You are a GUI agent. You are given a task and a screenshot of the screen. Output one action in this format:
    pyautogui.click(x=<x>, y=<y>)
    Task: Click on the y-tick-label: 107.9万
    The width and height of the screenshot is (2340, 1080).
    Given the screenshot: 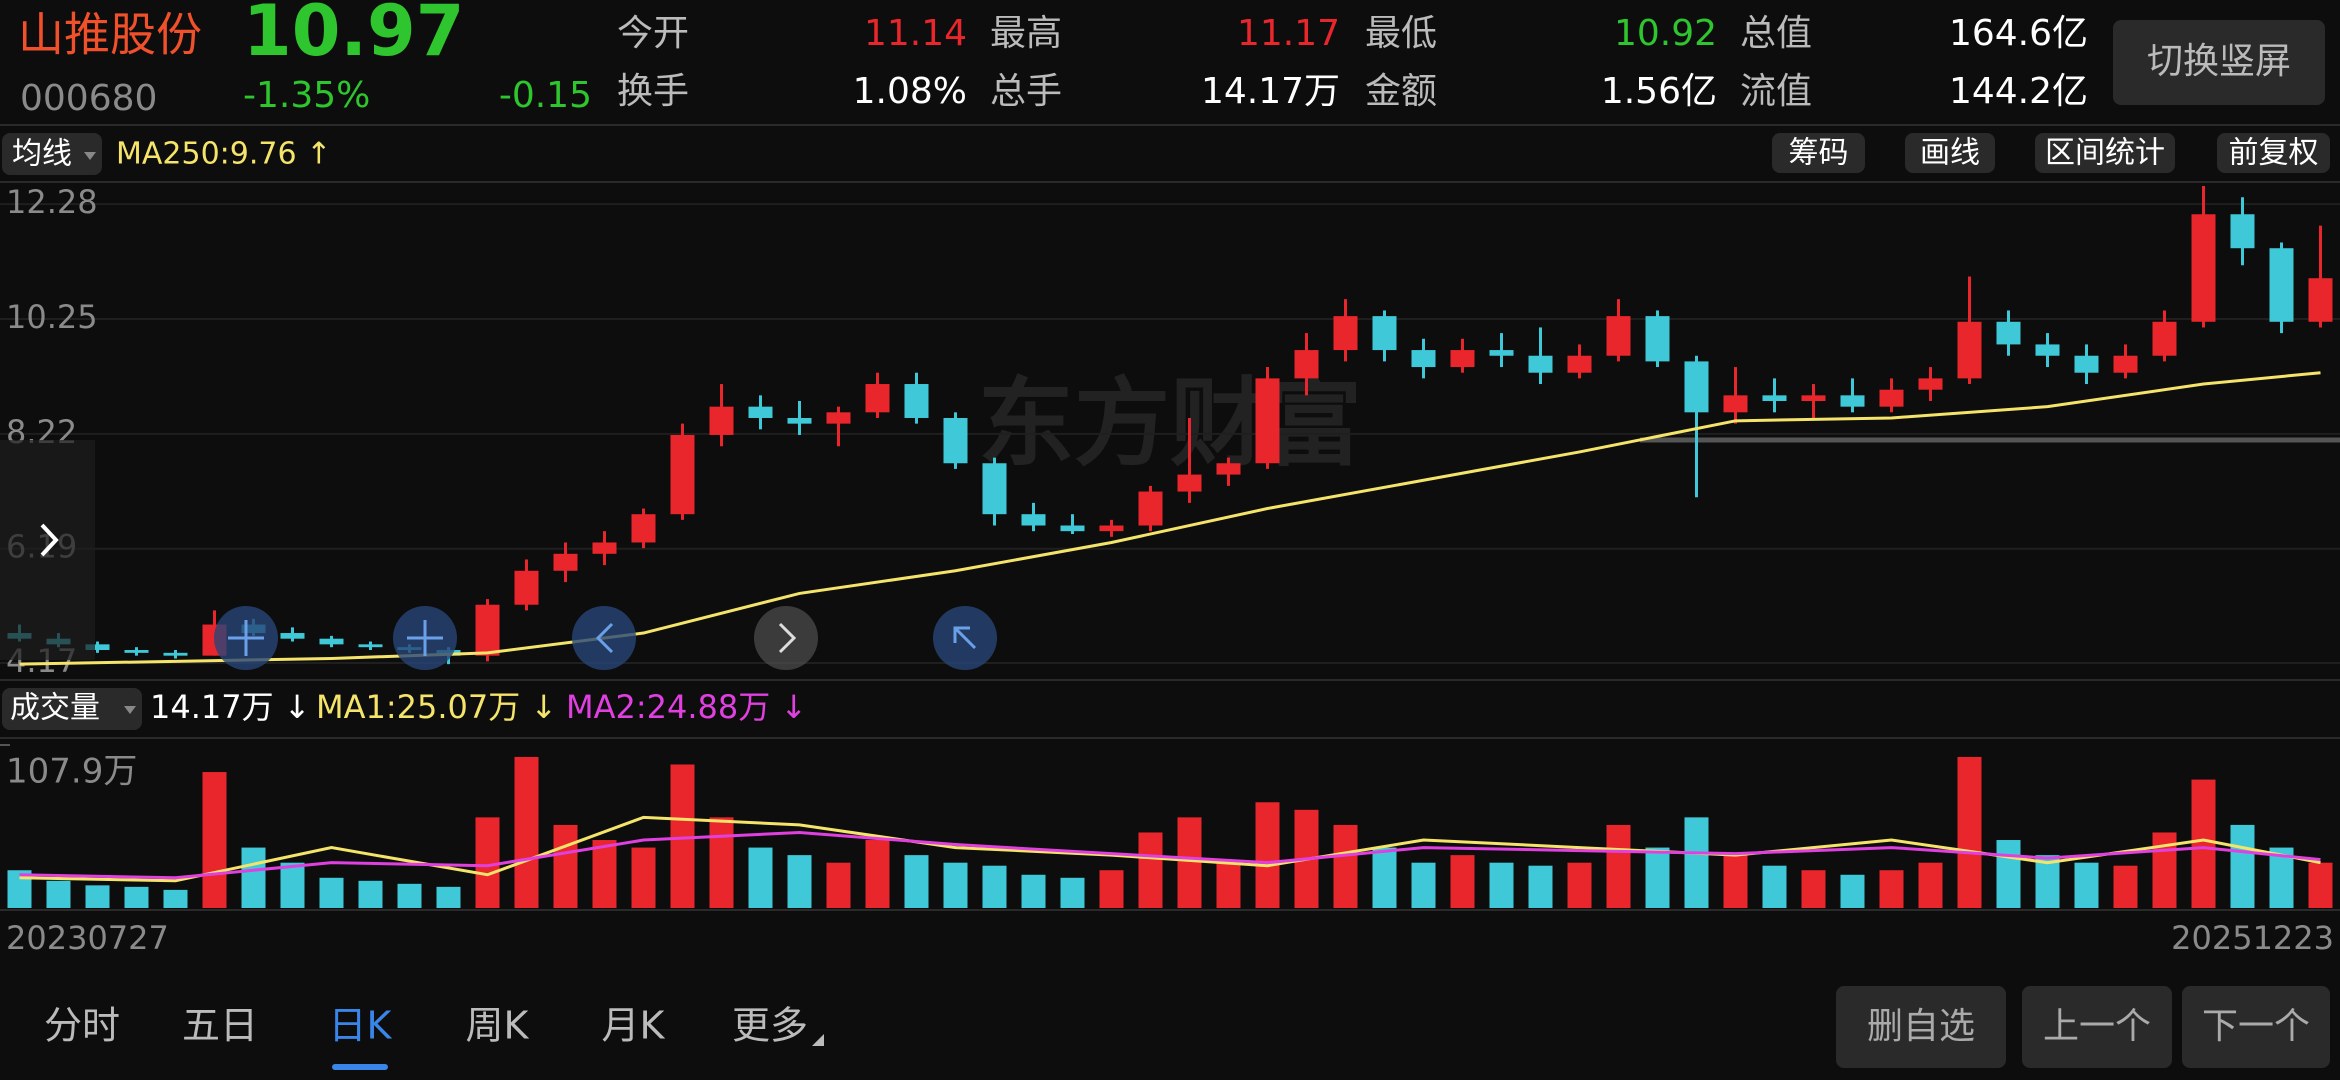 What is the action you would take?
    pyautogui.click(x=71, y=772)
    